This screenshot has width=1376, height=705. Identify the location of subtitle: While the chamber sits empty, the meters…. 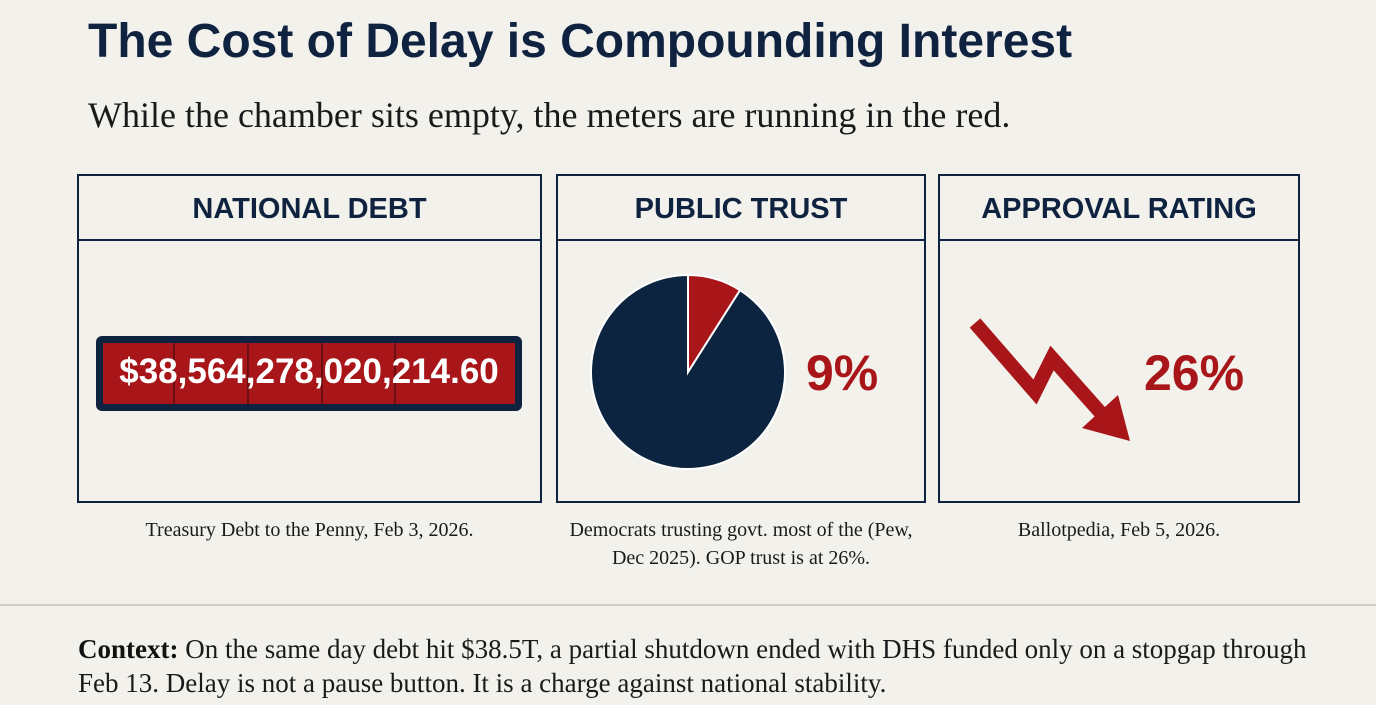
(549, 115).